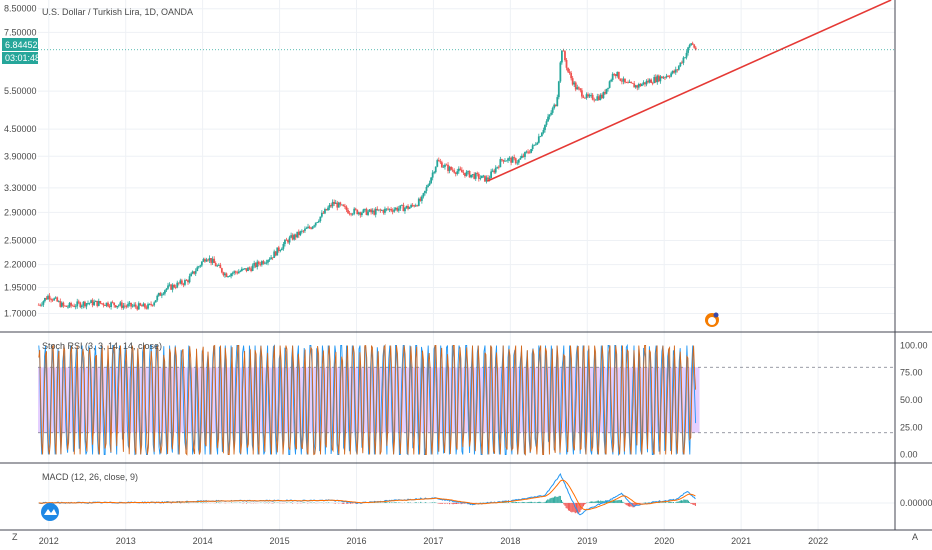 The width and height of the screenshot is (932, 550). Describe the element at coordinates (15, 537) in the screenshot. I see `zoom-corner-button: Z` at that location.